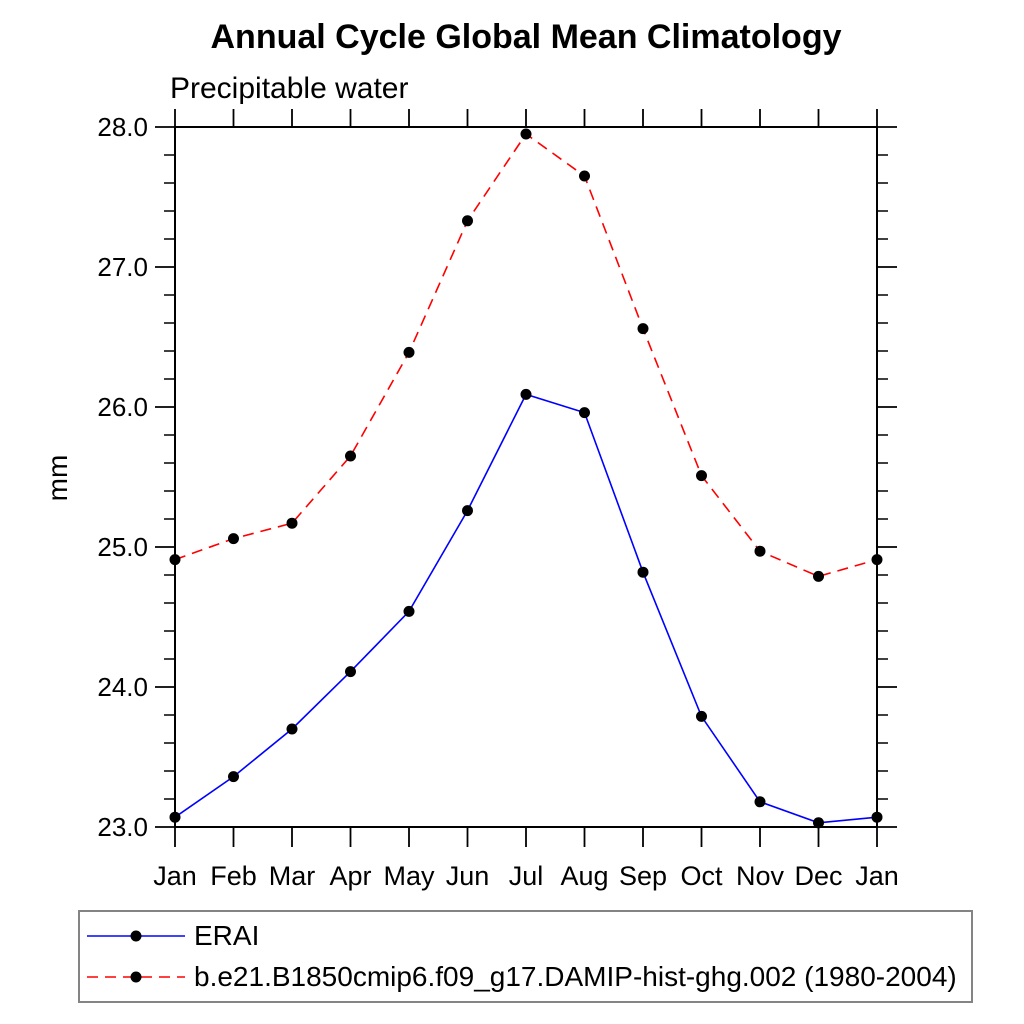  Describe the element at coordinates (468, 876) in the screenshot. I see `x-tick-label: Jun` at that location.